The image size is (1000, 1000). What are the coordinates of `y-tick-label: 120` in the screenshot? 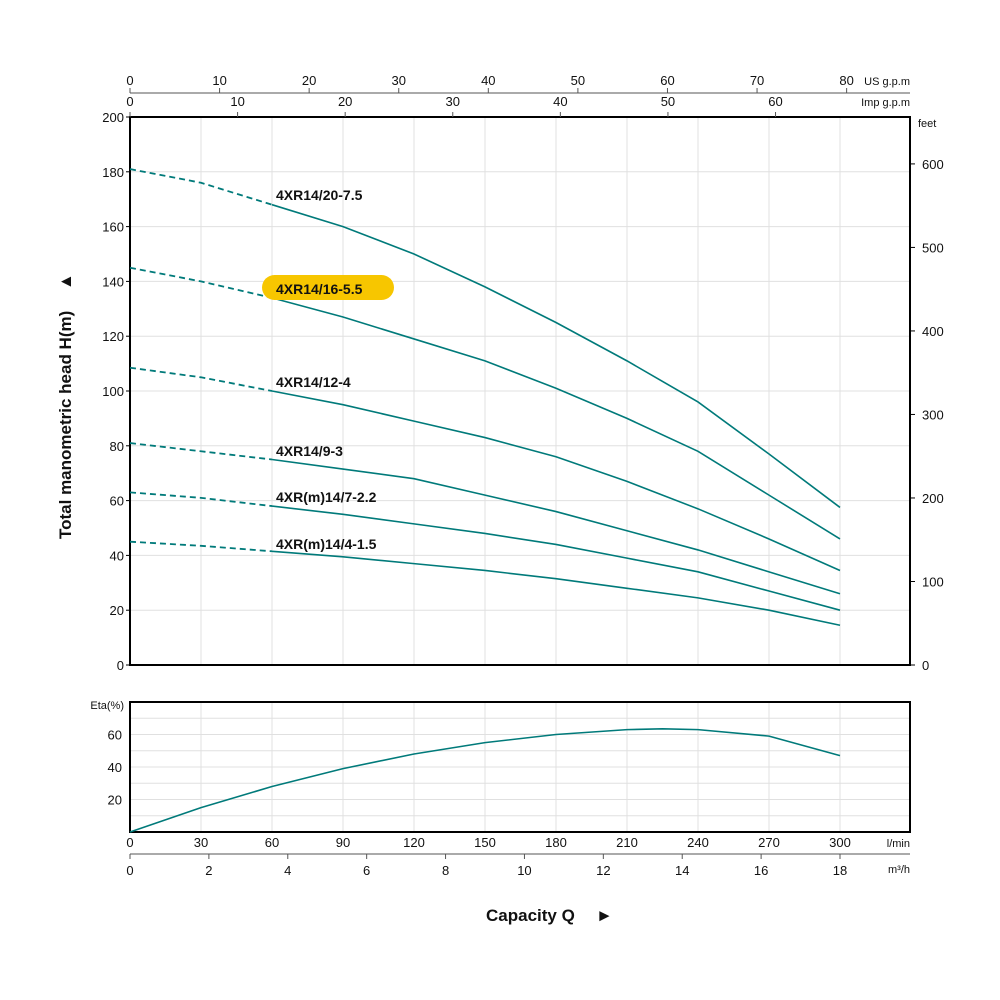 It's located at (113, 336).